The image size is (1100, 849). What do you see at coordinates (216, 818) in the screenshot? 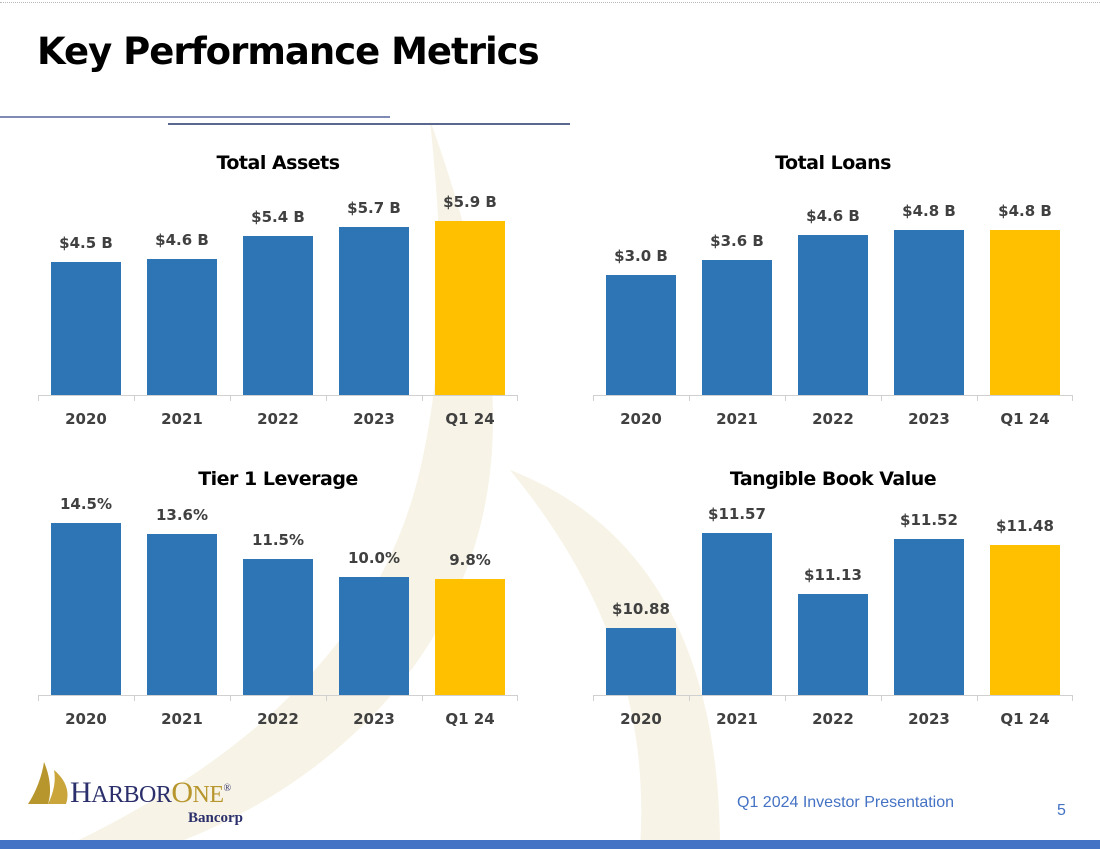
I see `logo-subtitle: Bancorp` at bounding box center [216, 818].